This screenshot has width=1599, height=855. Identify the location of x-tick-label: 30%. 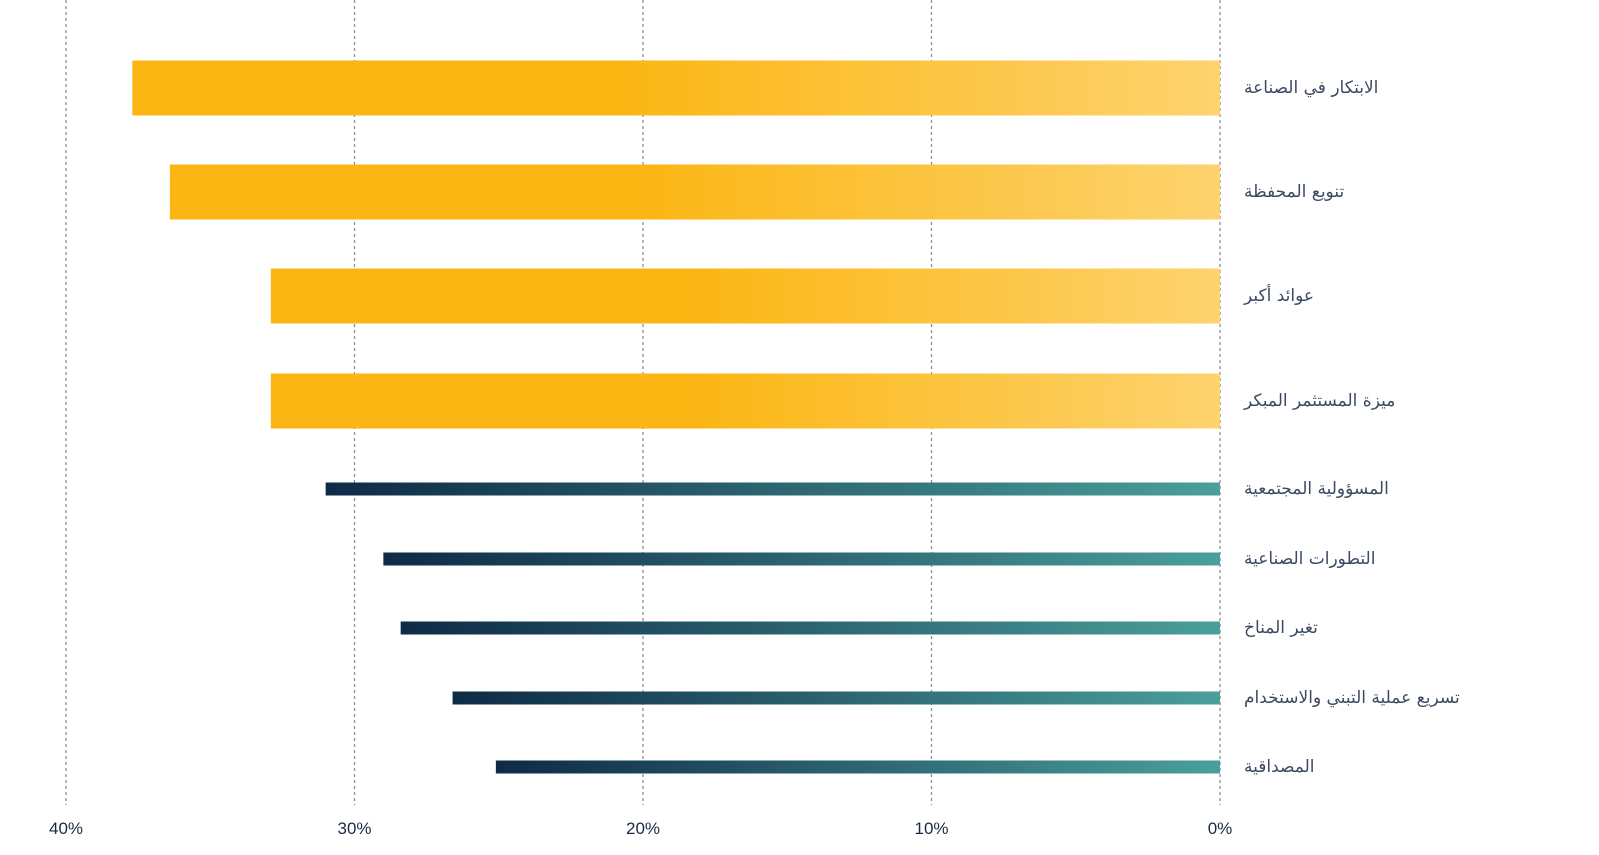
(354, 828).